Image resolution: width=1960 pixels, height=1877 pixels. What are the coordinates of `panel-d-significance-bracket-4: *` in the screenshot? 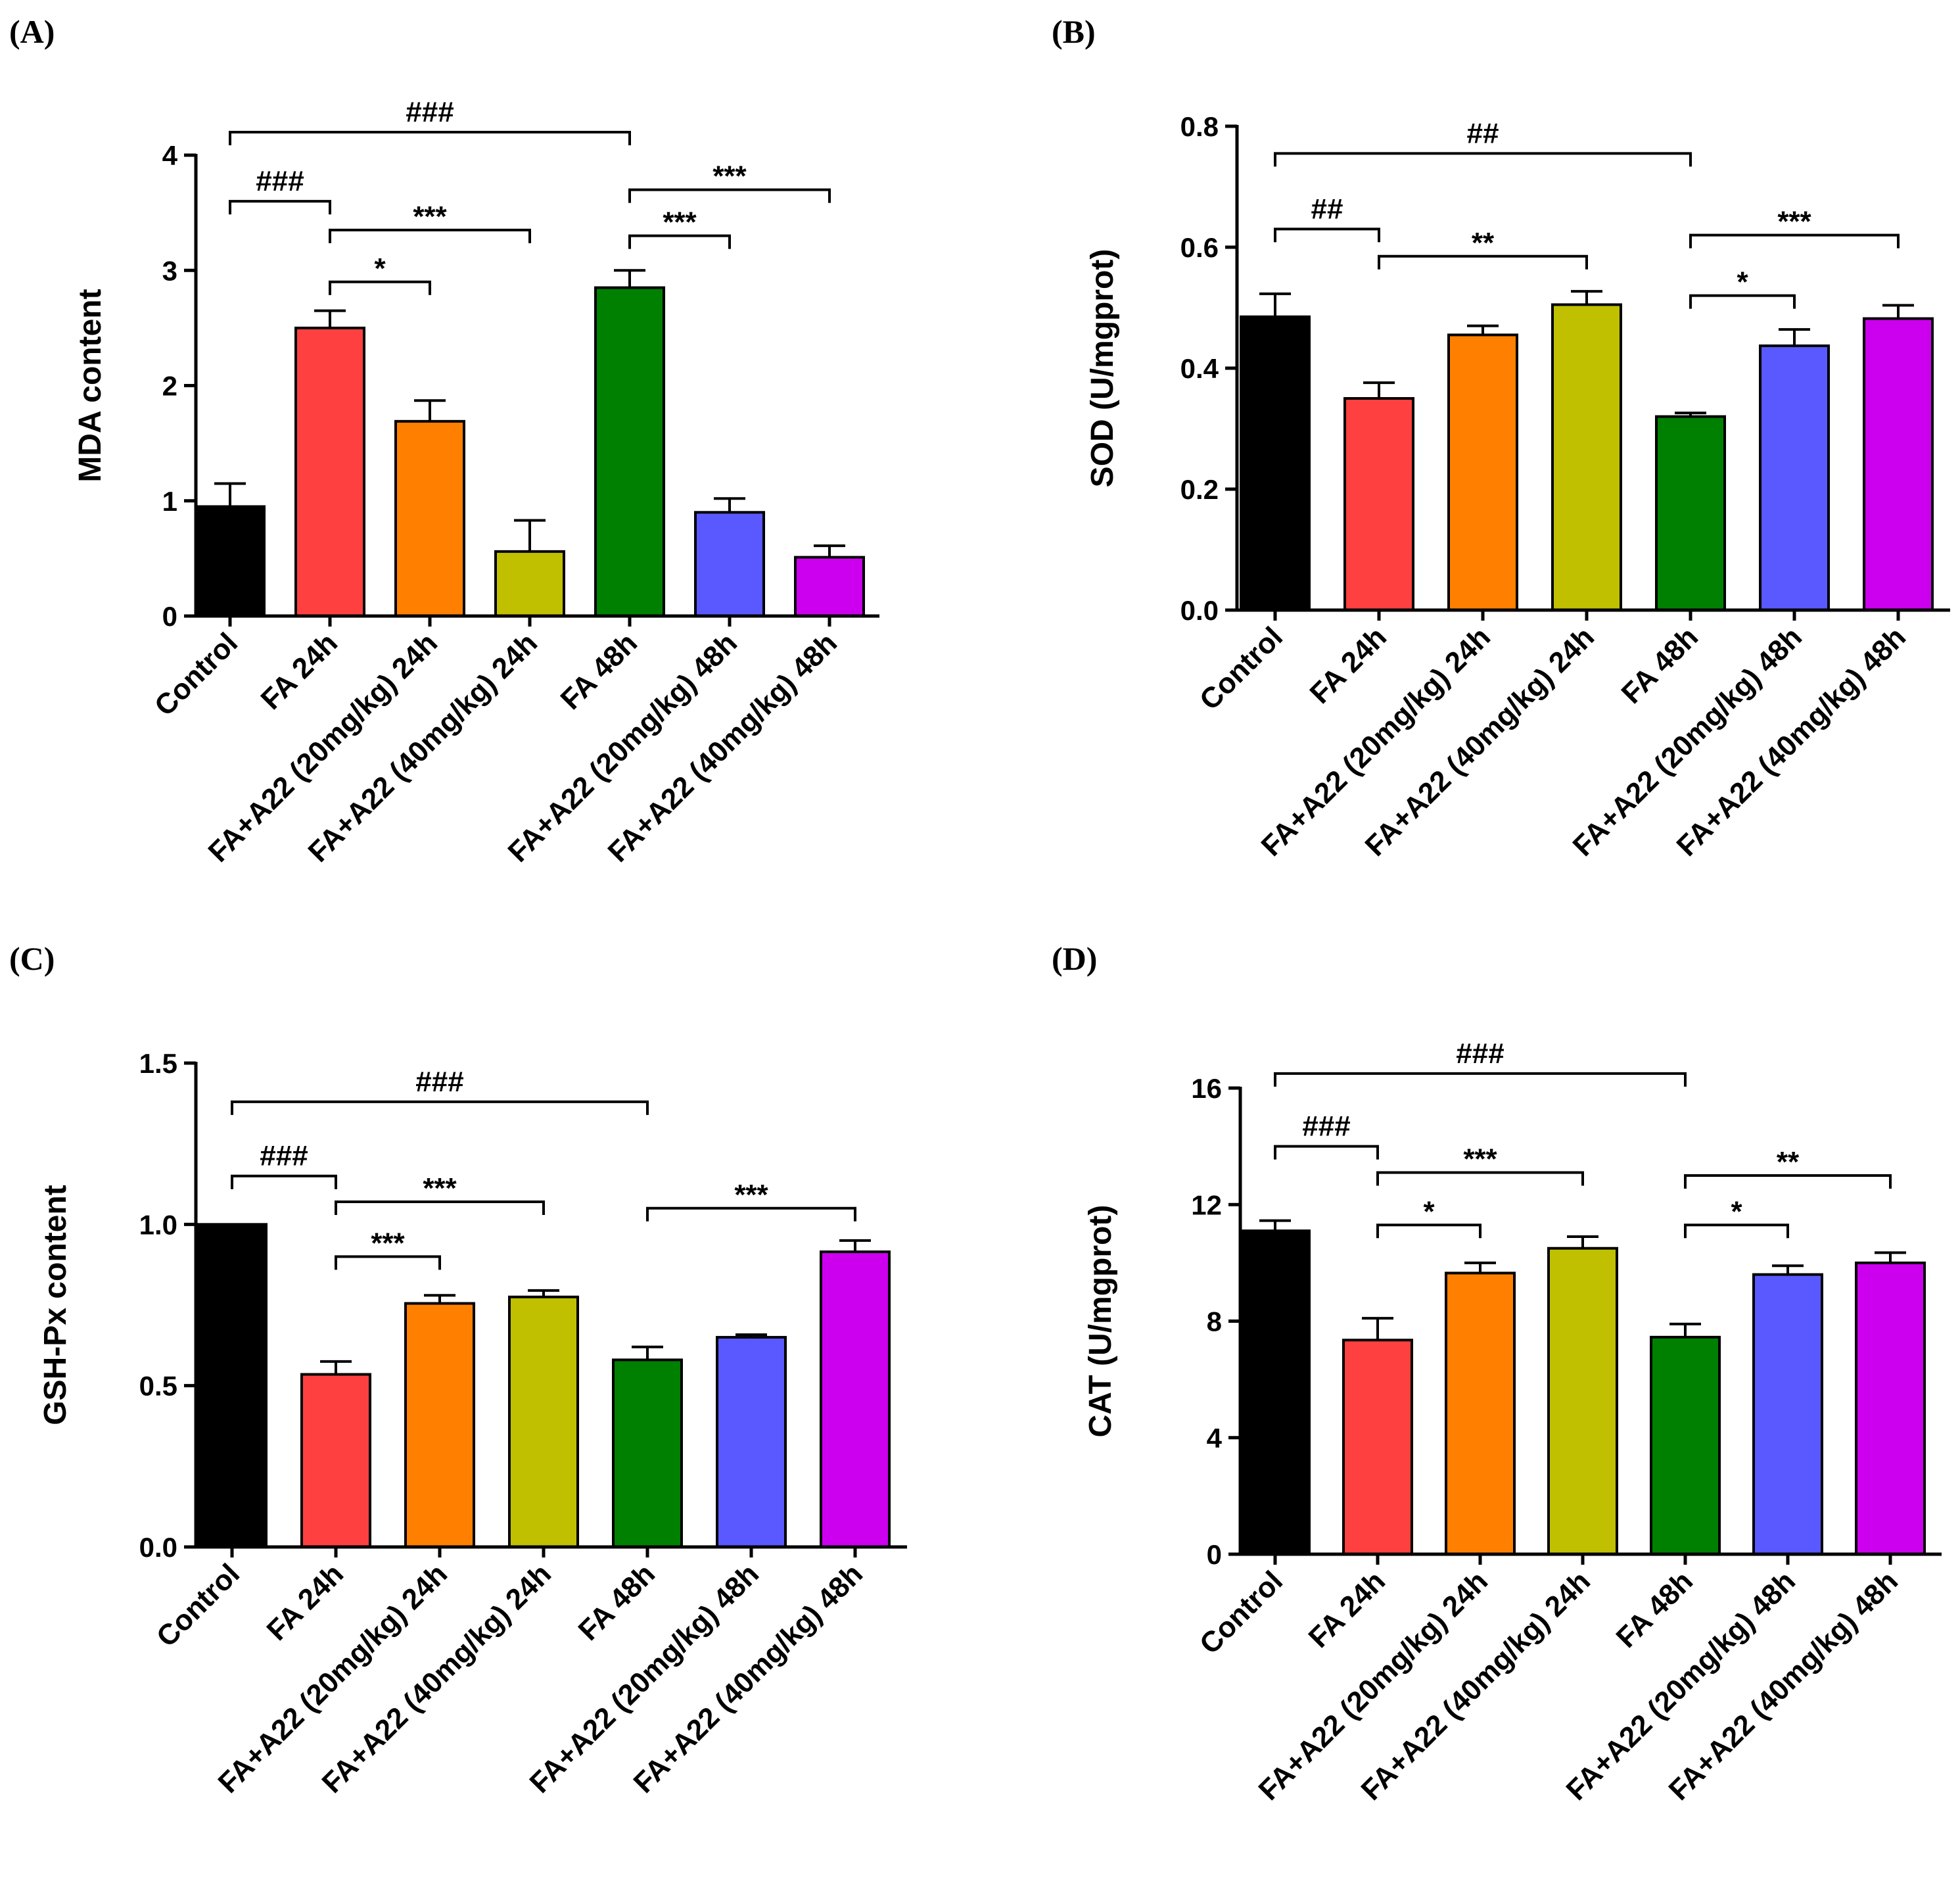 It's located at (1429, 1217).